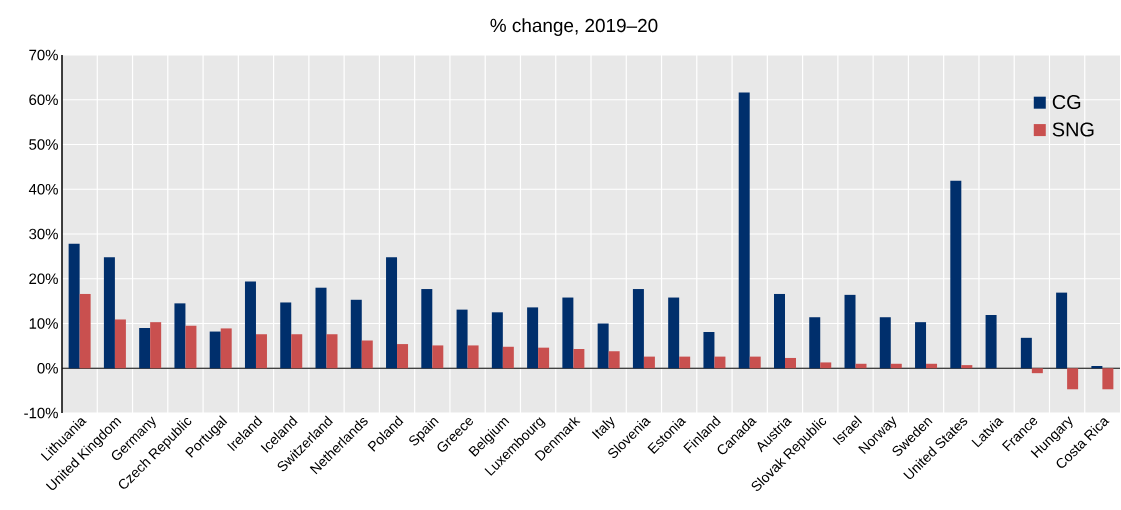 This screenshot has width=1121, height=510. What do you see at coordinates (43, 144) in the screenshot?
I see `y-tick-label: 50%` at bounding box center [43, 144].